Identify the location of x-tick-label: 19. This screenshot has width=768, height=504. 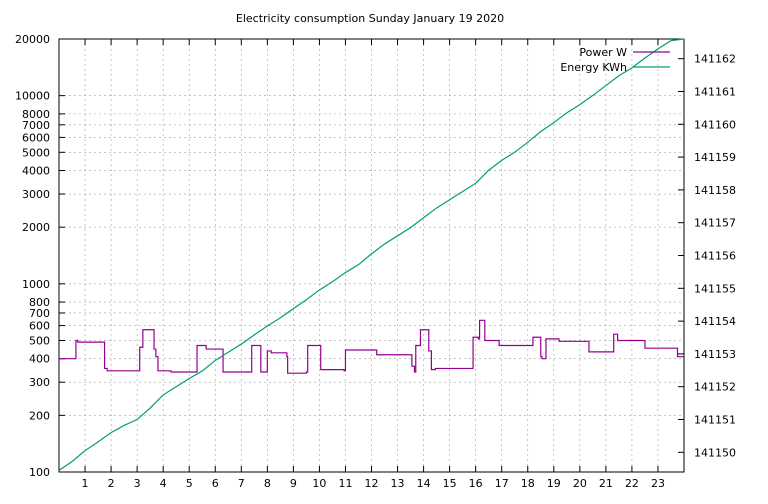
(554, 483).